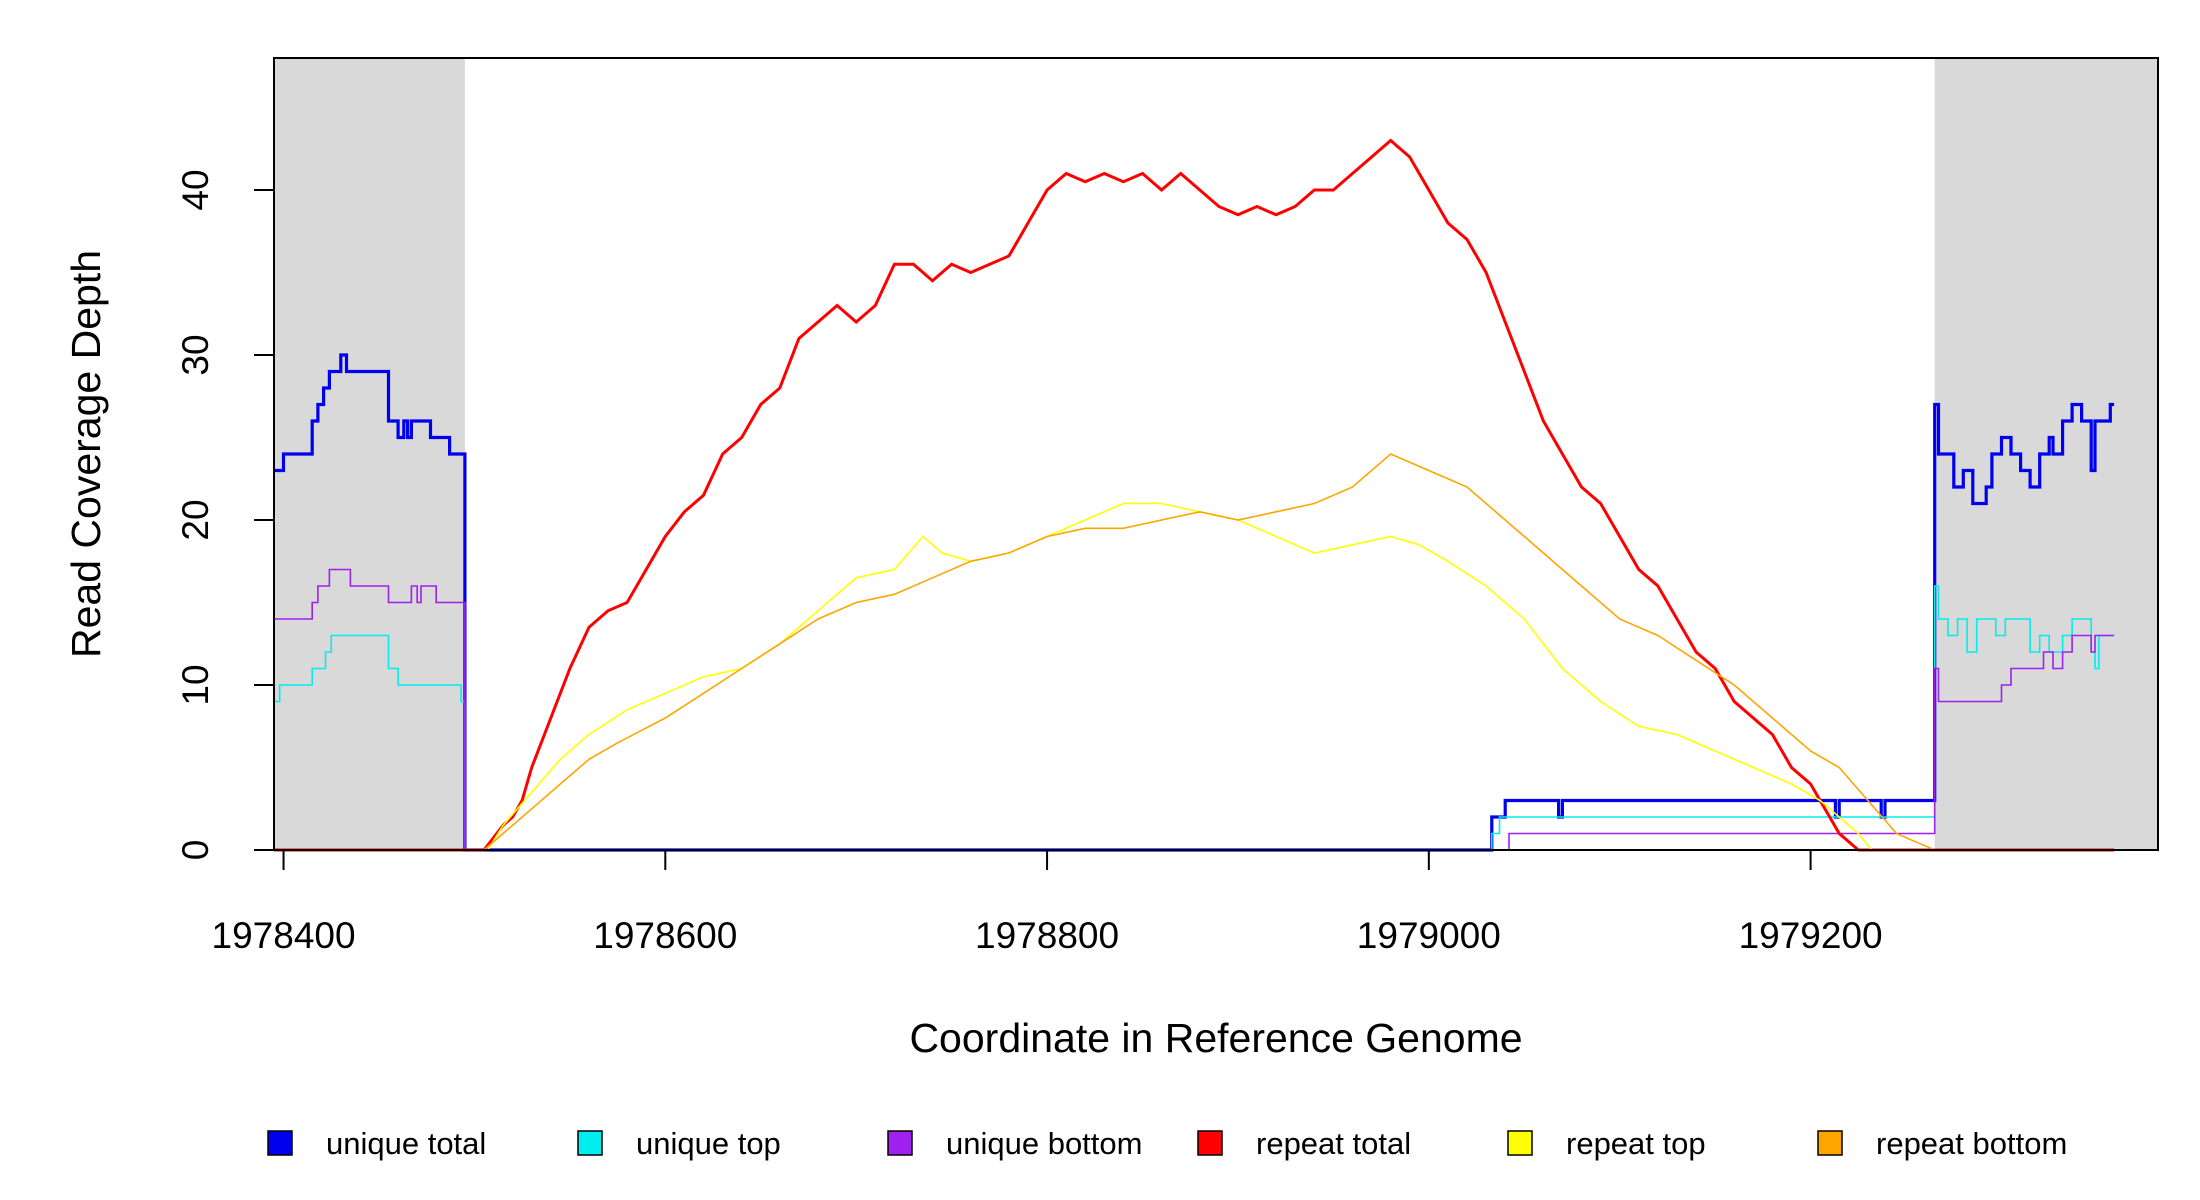  What do you see at coordinates (1047, 935) in the screenshot?
I see `x-tick-label: 1978800` at bounding box center [1047, 935].